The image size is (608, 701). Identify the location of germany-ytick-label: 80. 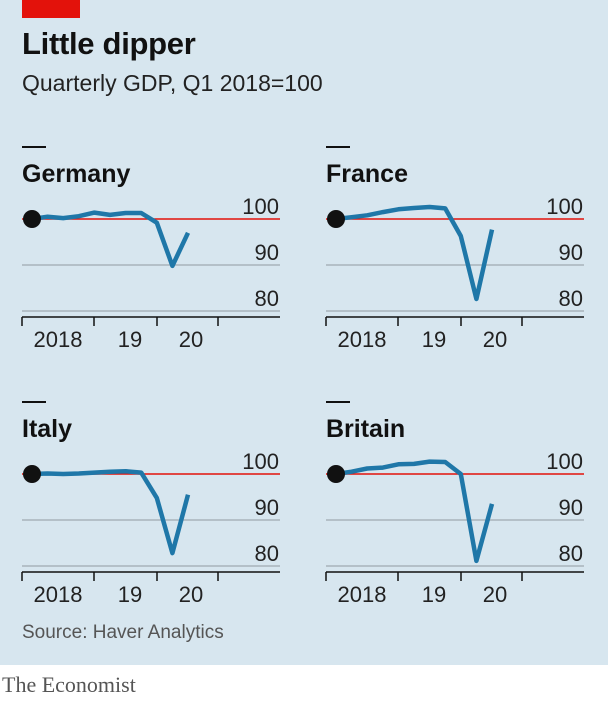
(267, 298).